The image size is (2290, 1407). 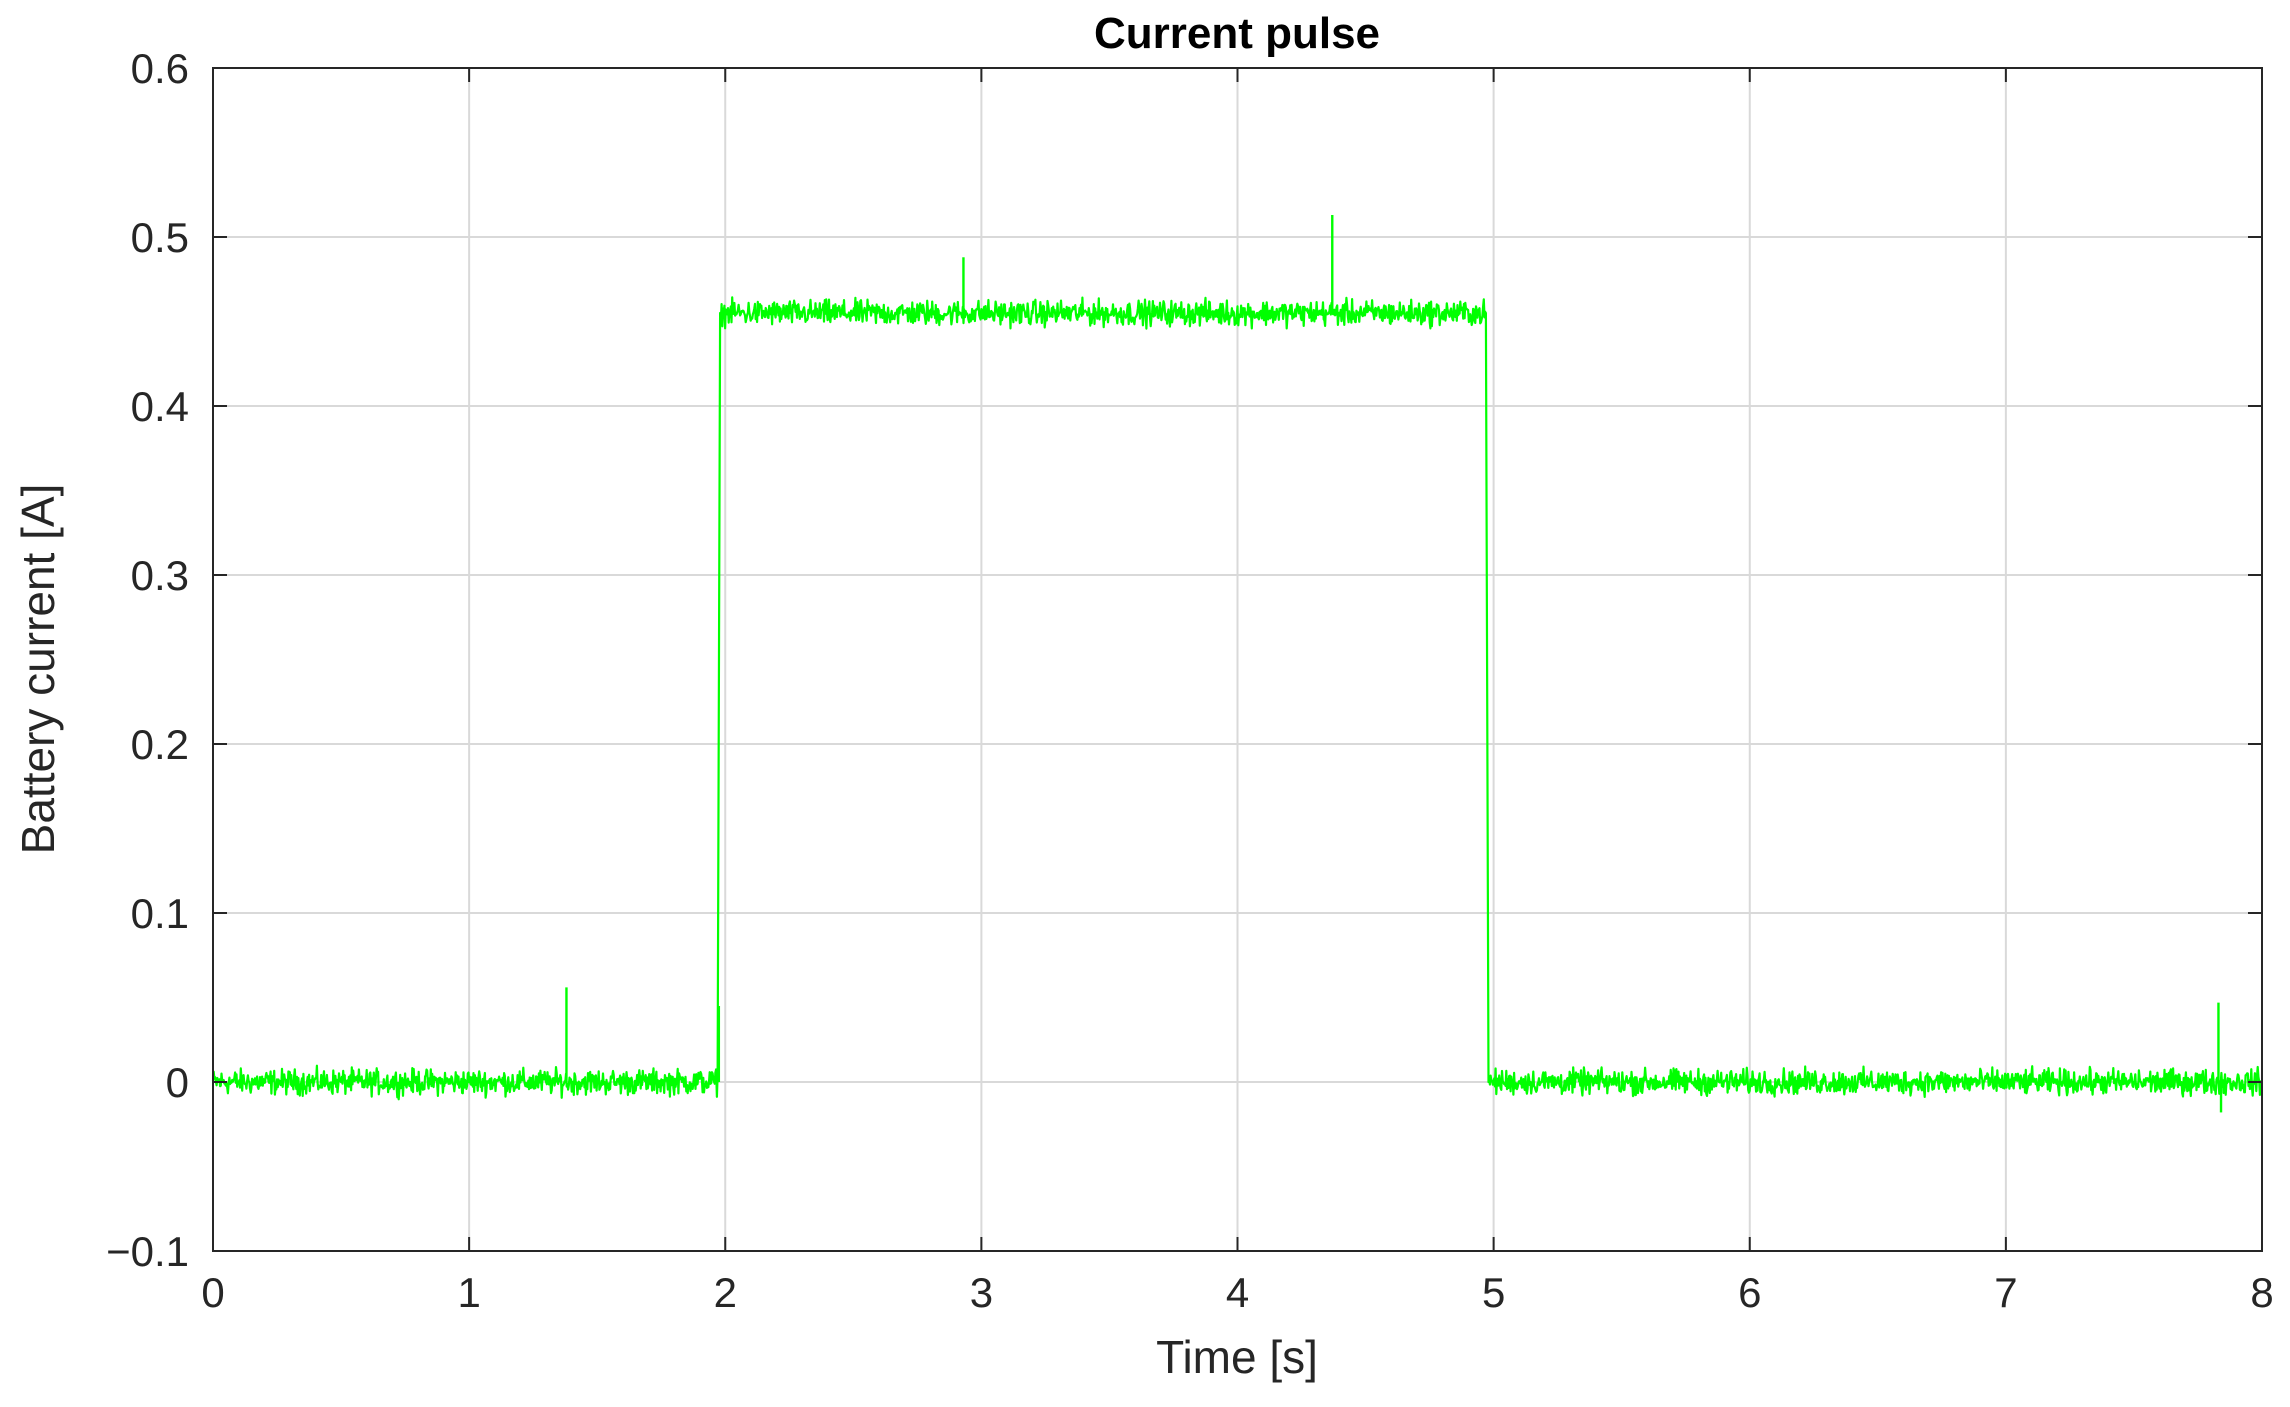 What do you see at coordinates (160, 237) in the screenshot?
I see `y-tick-label: 0.5` at bounding box center [160, 237].